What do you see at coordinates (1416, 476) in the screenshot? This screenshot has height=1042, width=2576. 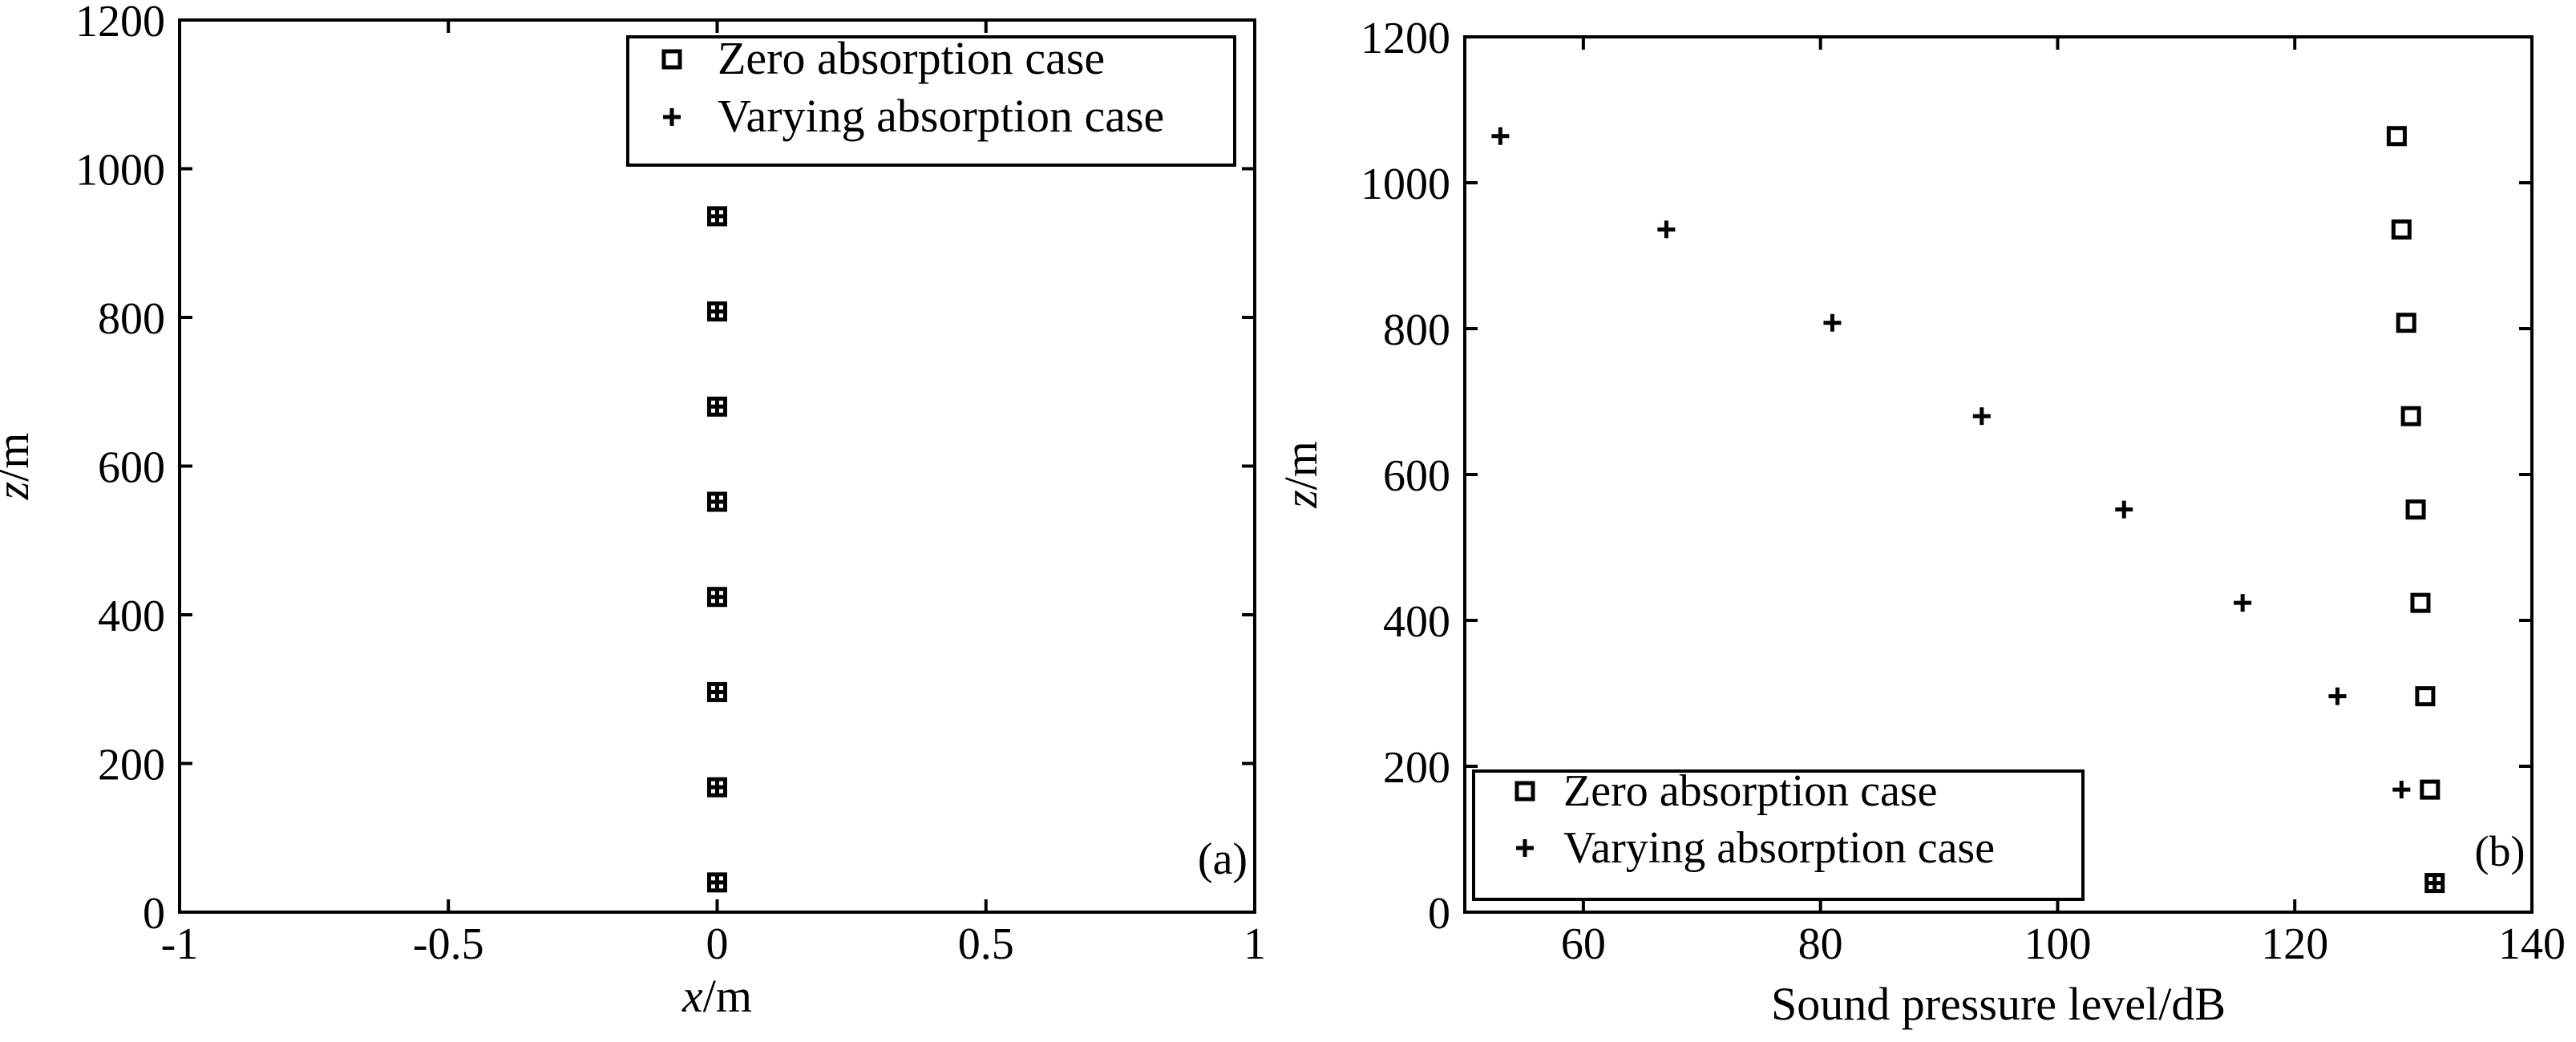 I see `panel-b-ytick-label: 600` at bounding box center [1416, 476].